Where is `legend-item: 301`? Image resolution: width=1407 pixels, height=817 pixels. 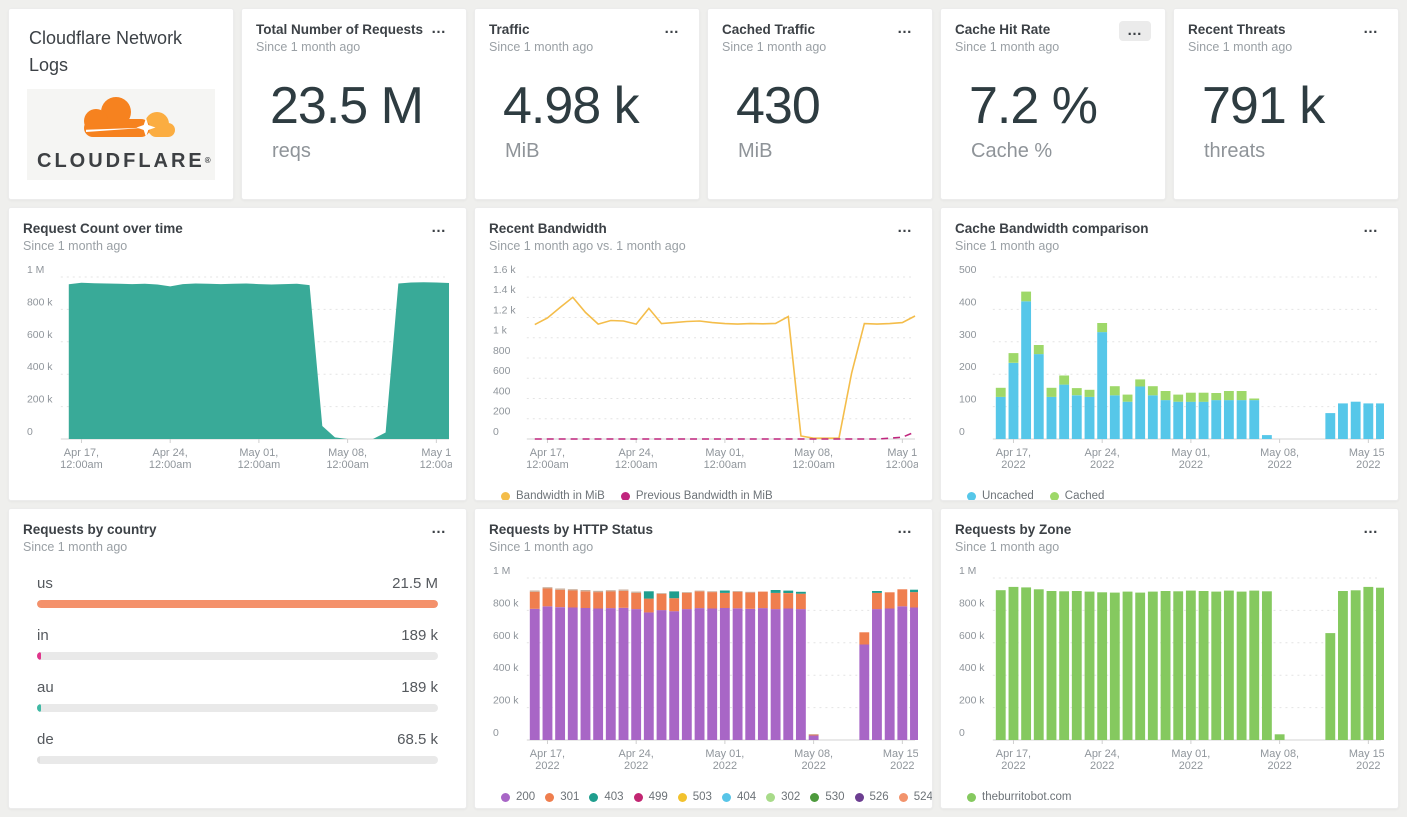
legend-item: 301 is located at coordinates (562, 797).